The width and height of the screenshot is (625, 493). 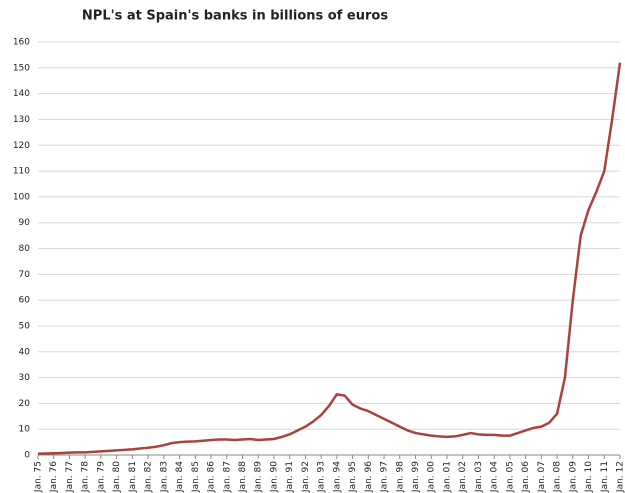 What do you see at coordinates (353, 477) in the screenshot?
I see `x-tick-label: Jan. 95` at bounding box center [353, 477].